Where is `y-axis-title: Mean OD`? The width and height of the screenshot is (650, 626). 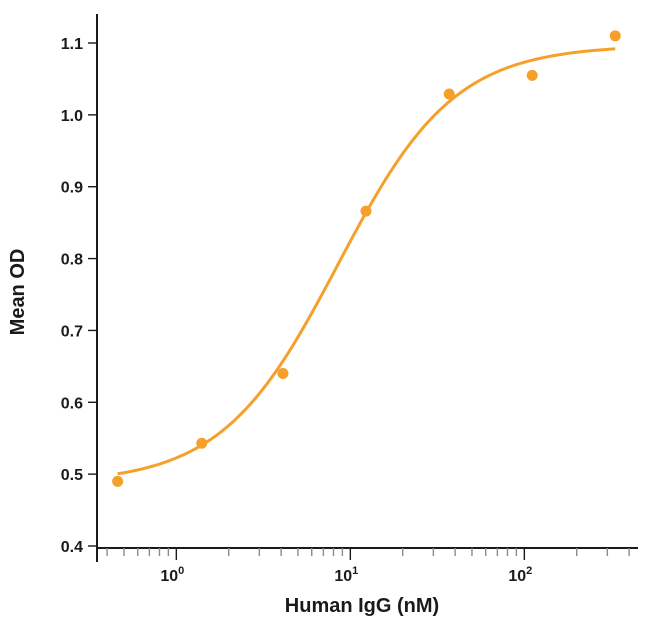 y-axis-title: Mean OD is located at coordinates (18, 292).